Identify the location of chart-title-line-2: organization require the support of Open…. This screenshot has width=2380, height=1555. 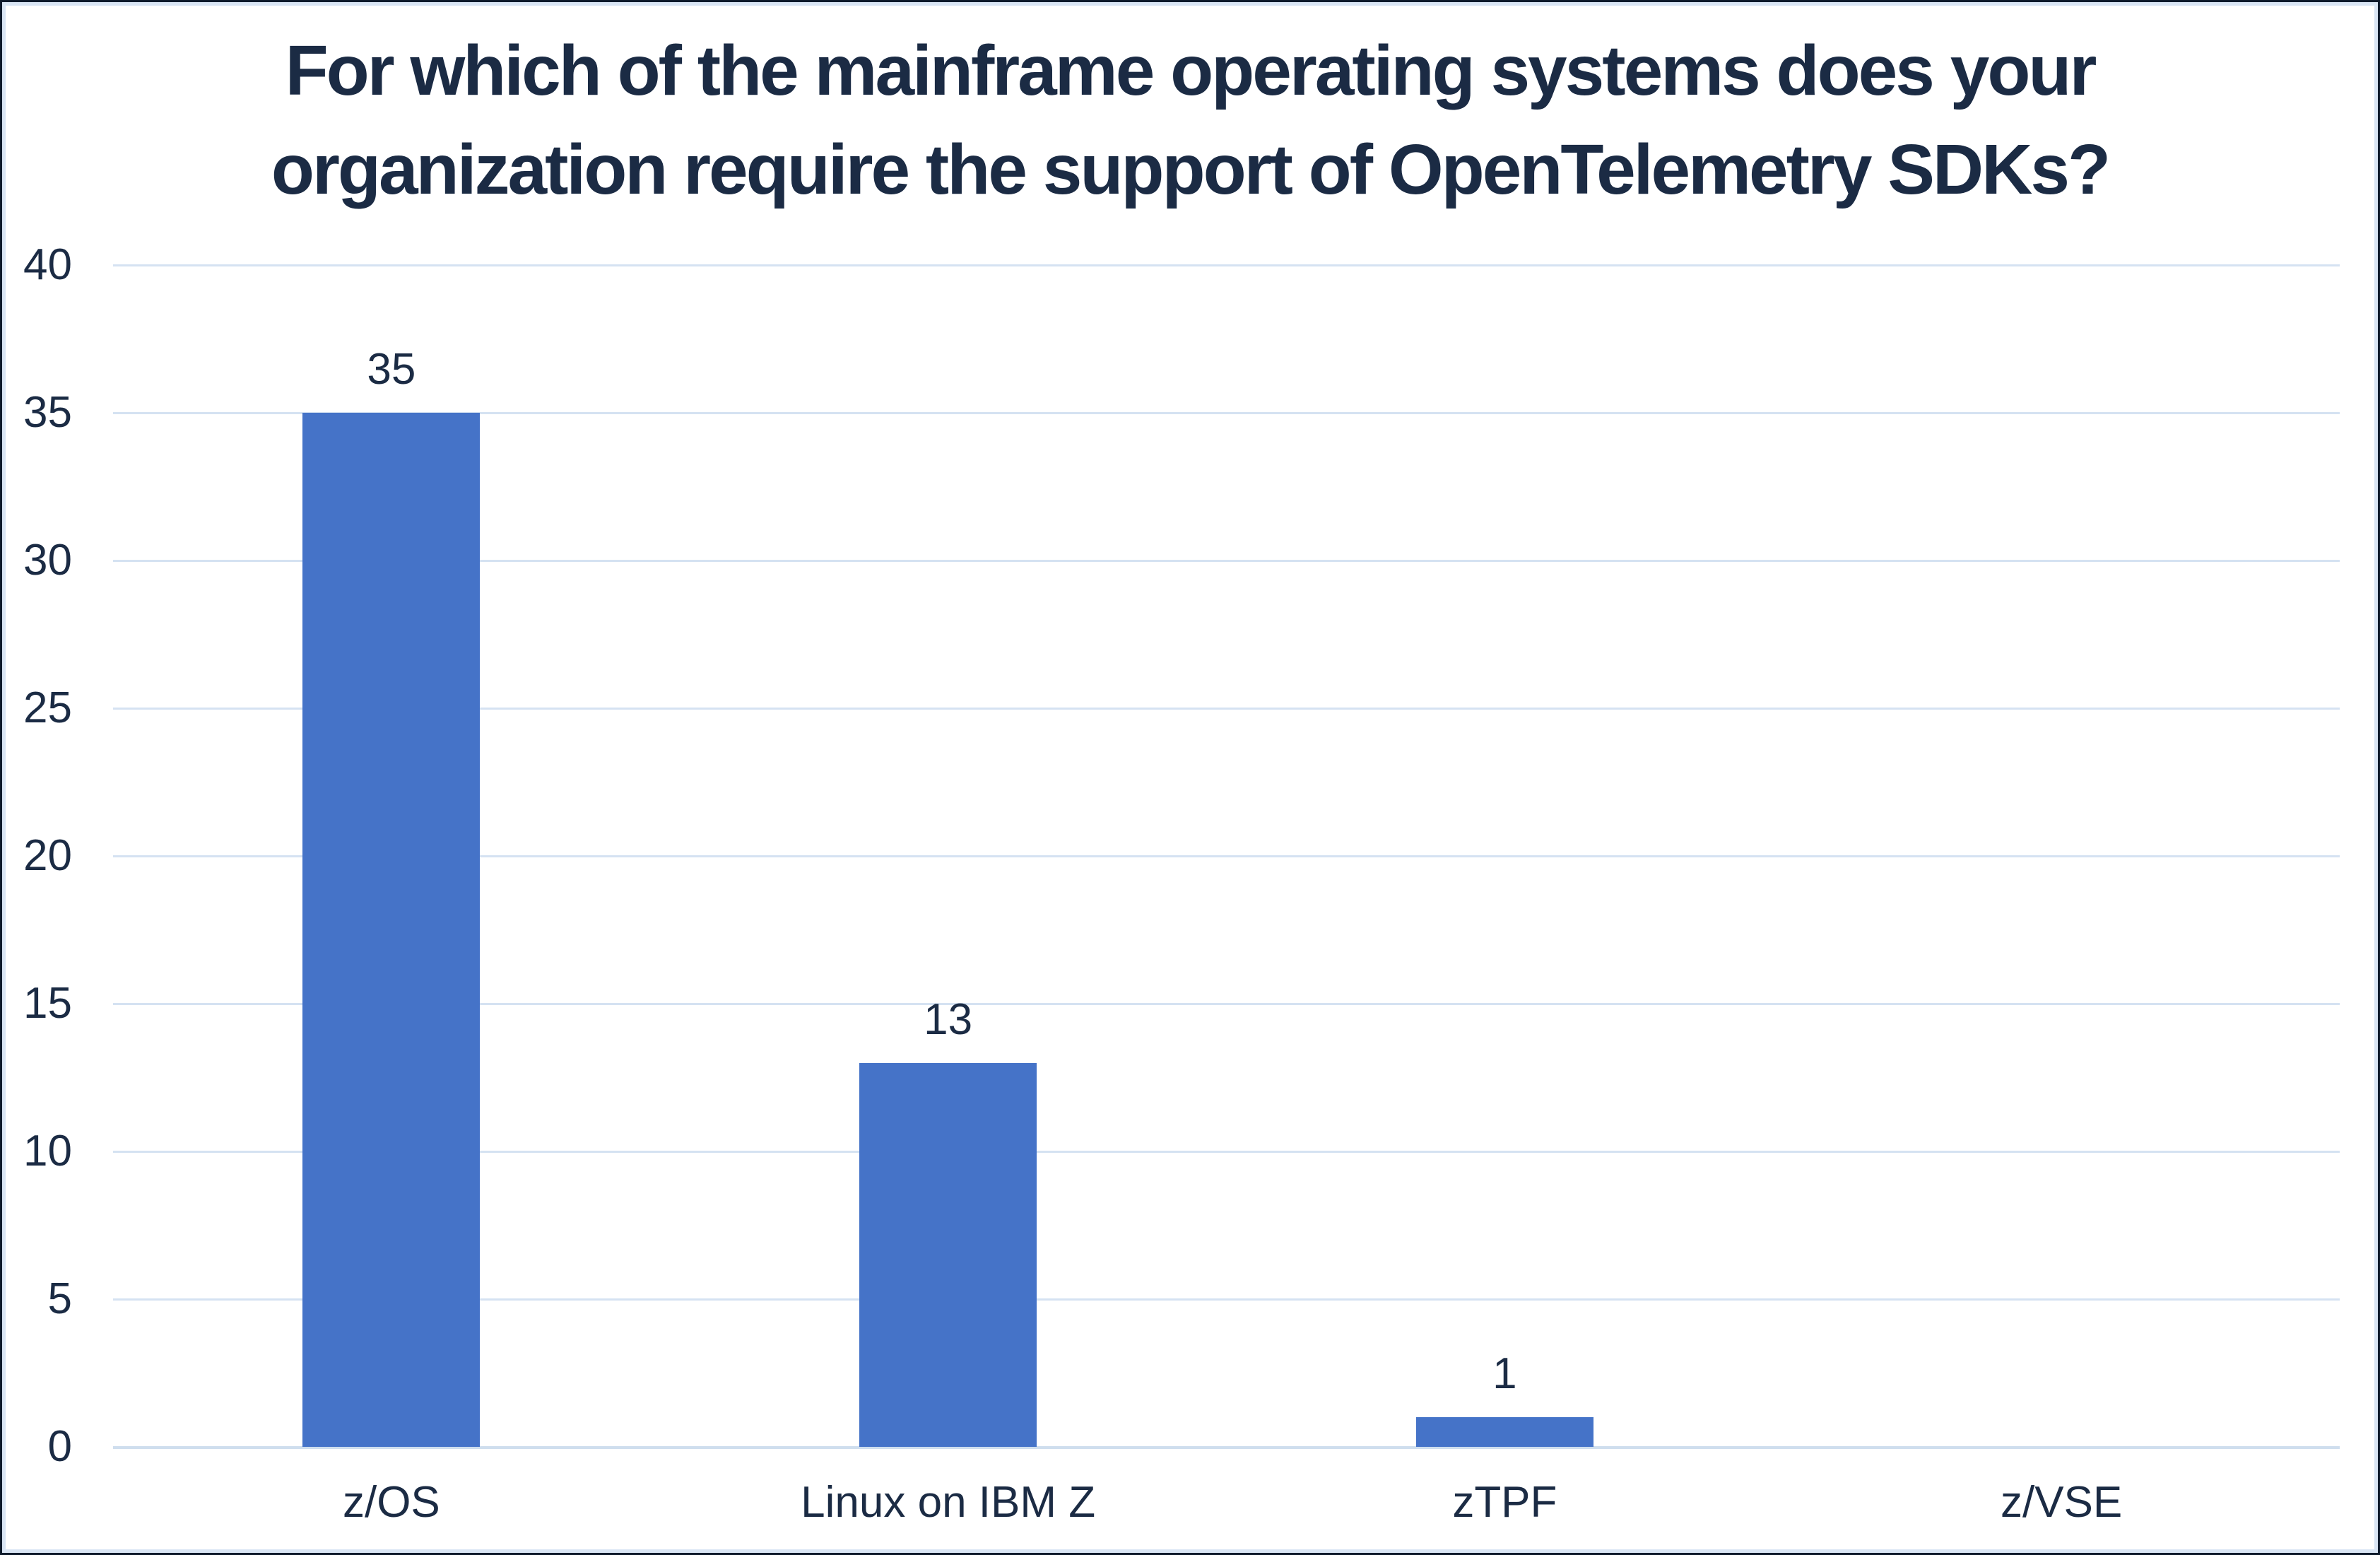
(1191, 169).